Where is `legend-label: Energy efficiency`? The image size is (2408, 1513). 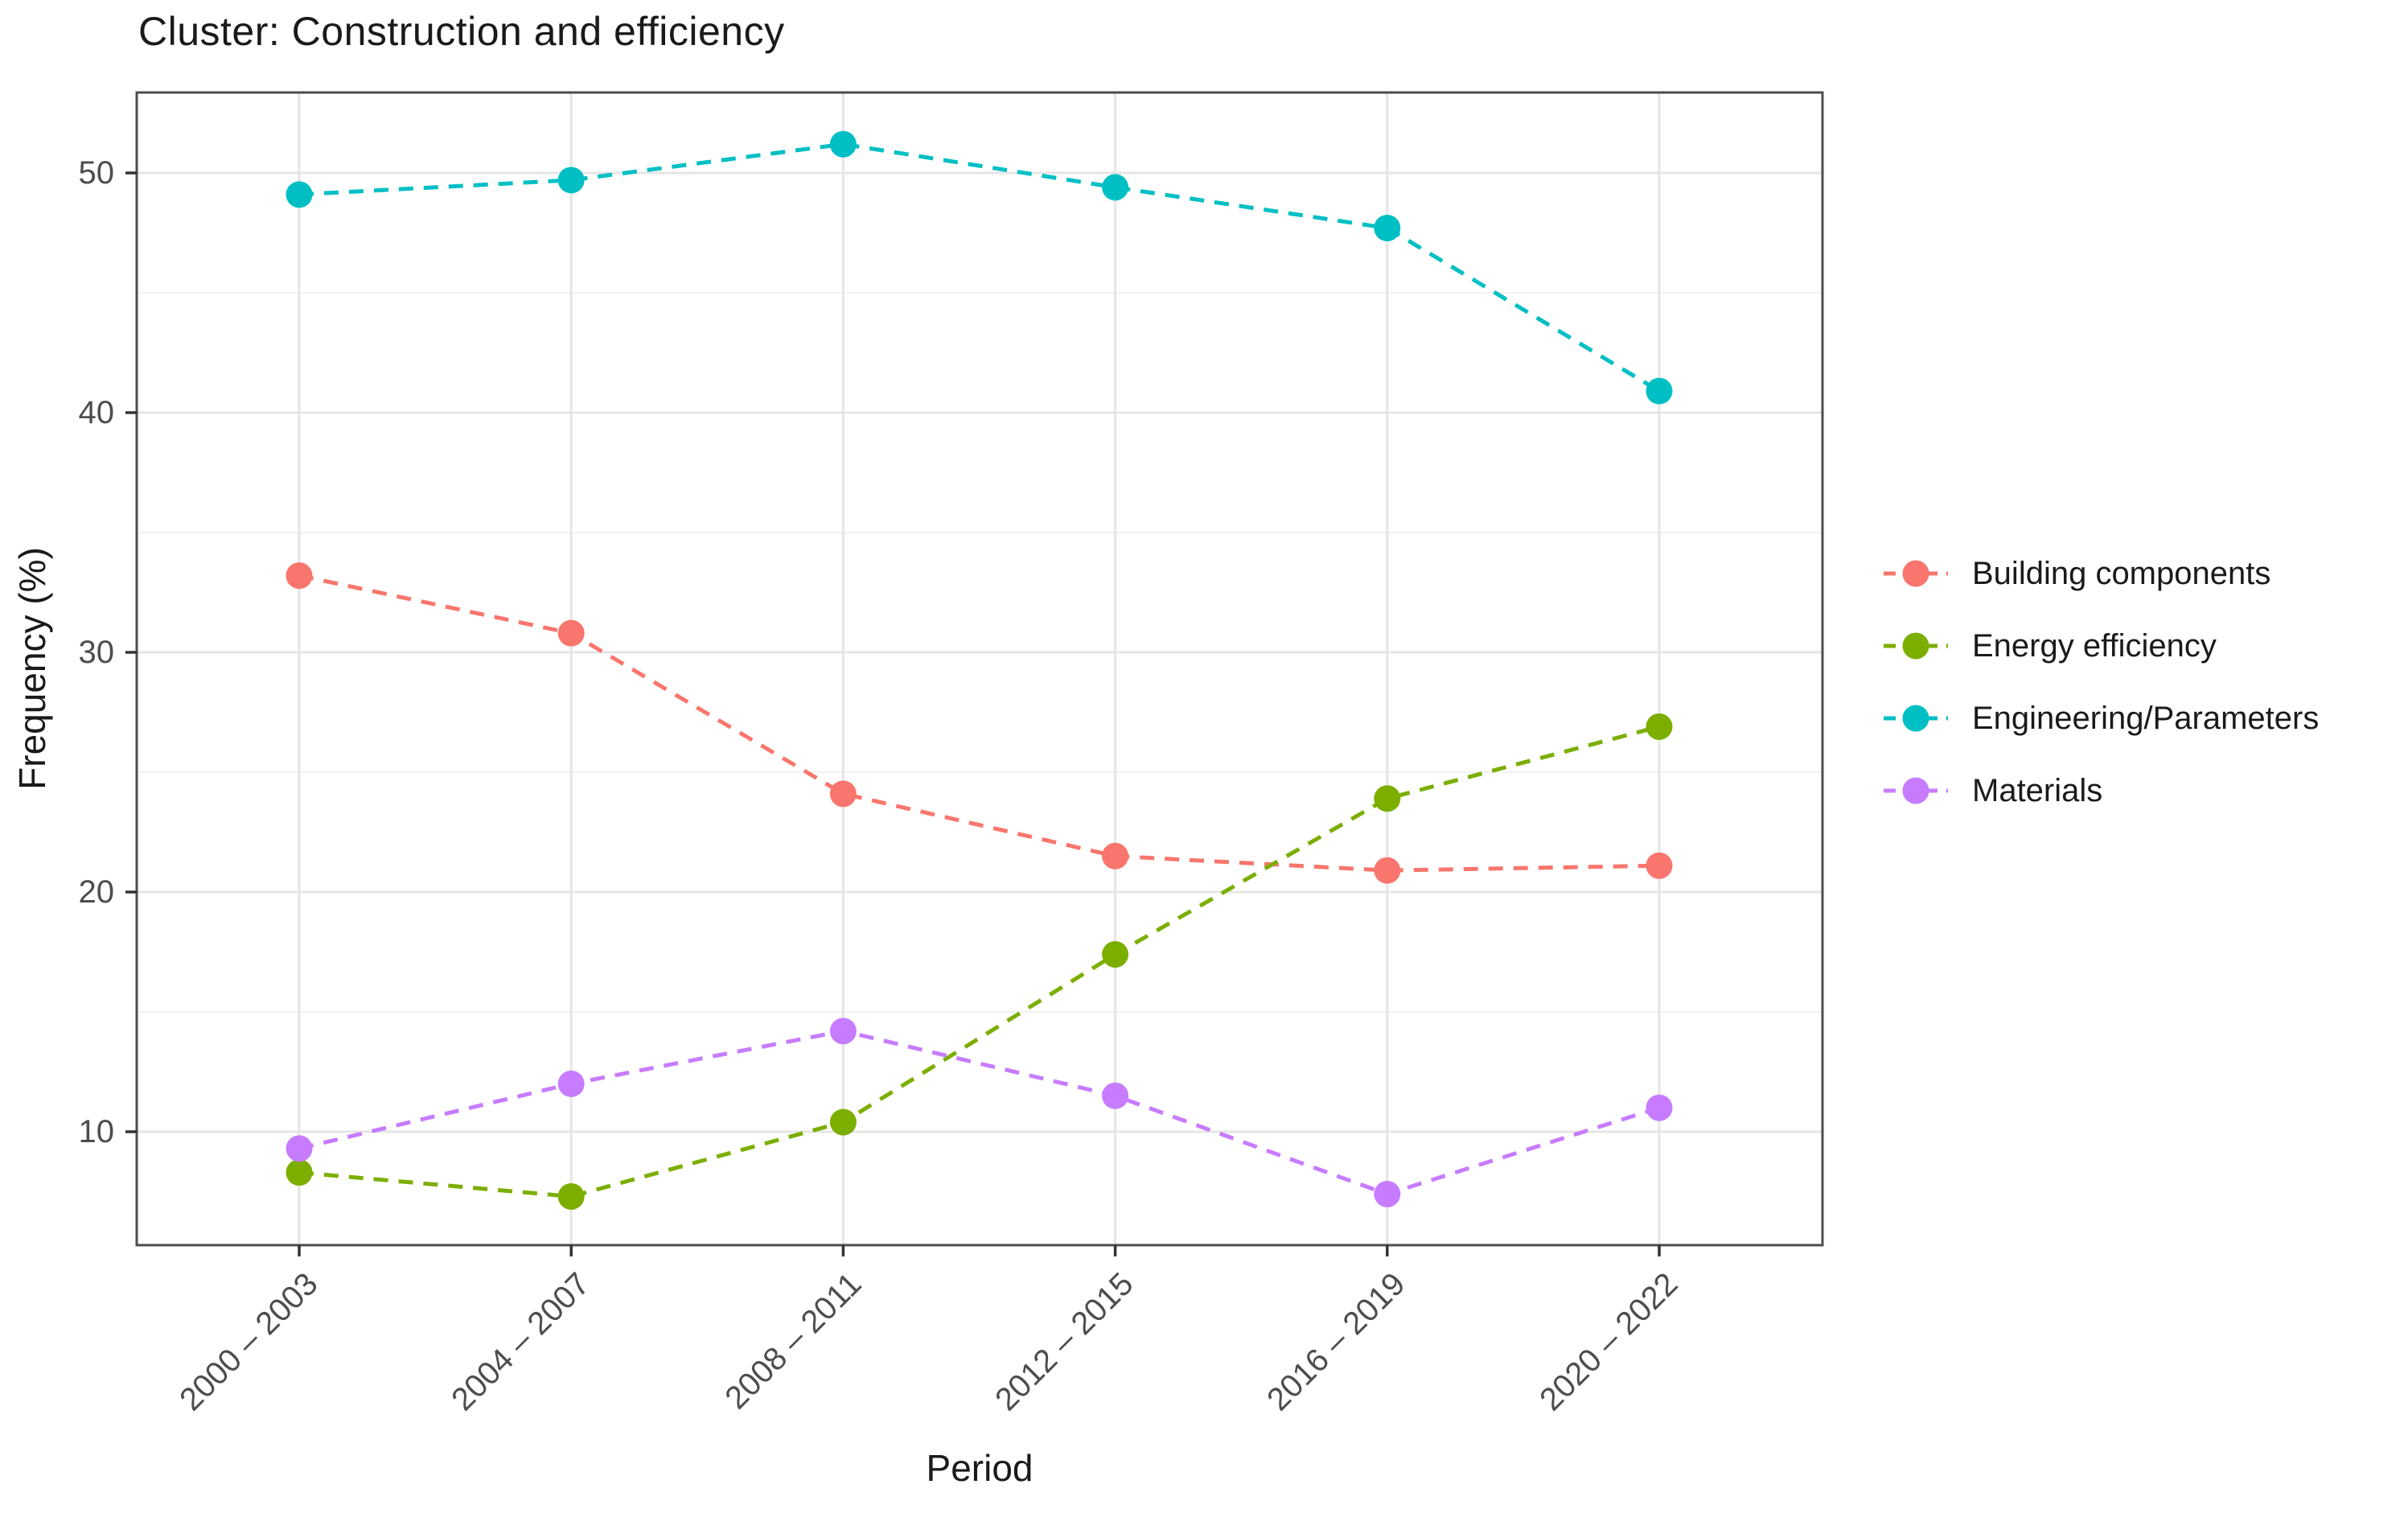
legend-label: Energy efficiency is located at coordinates (2094, 645).